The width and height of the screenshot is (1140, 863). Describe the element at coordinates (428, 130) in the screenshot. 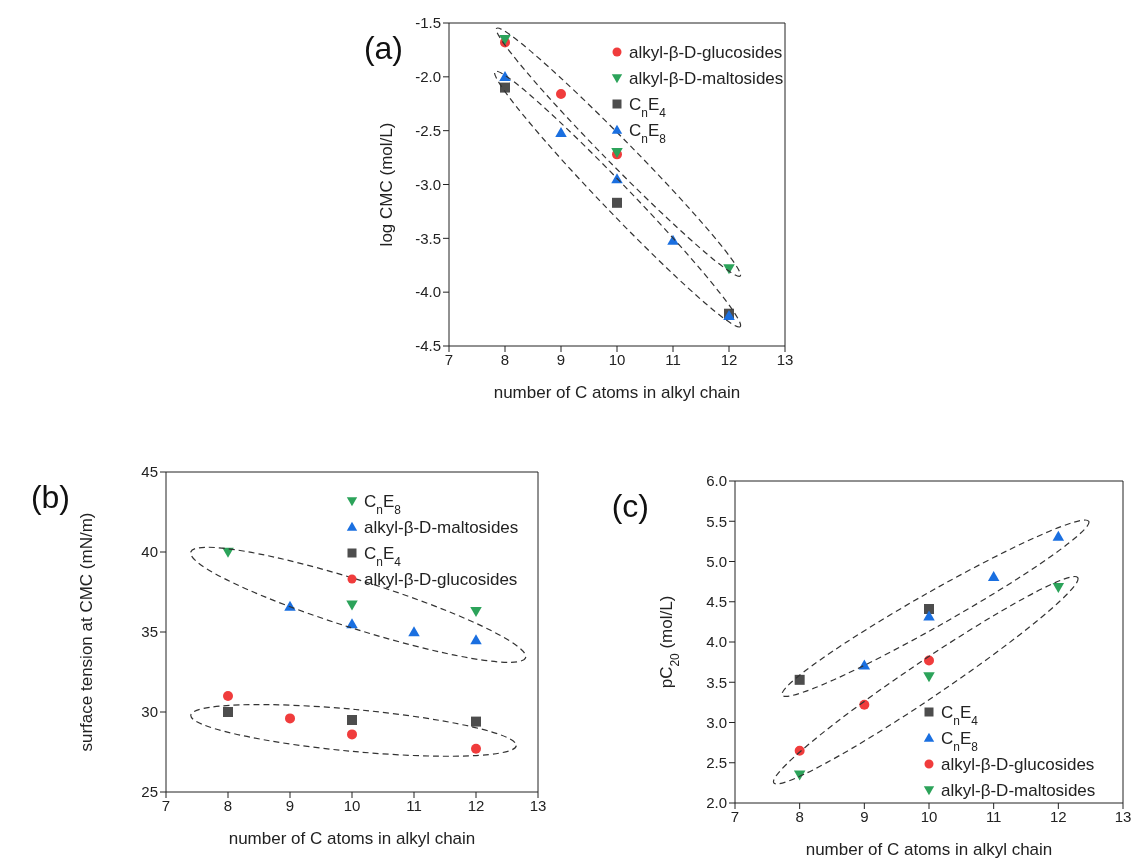

I see `y-tick-label: -2.5` at that location.